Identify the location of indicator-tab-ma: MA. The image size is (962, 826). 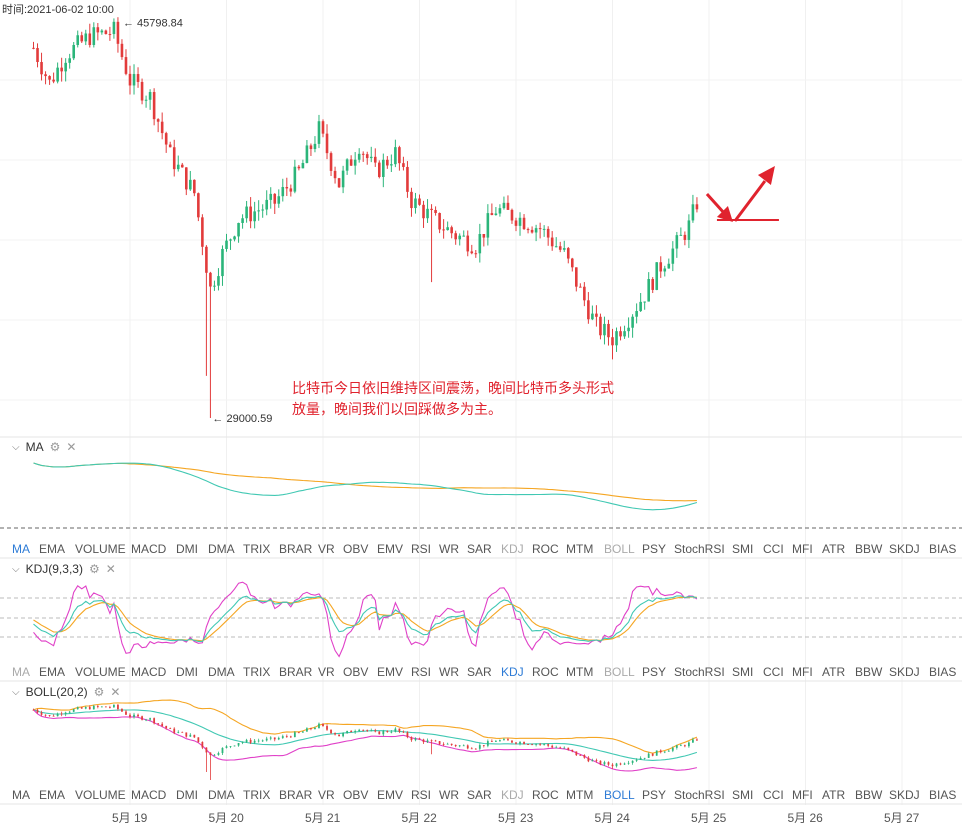
(21, 549).